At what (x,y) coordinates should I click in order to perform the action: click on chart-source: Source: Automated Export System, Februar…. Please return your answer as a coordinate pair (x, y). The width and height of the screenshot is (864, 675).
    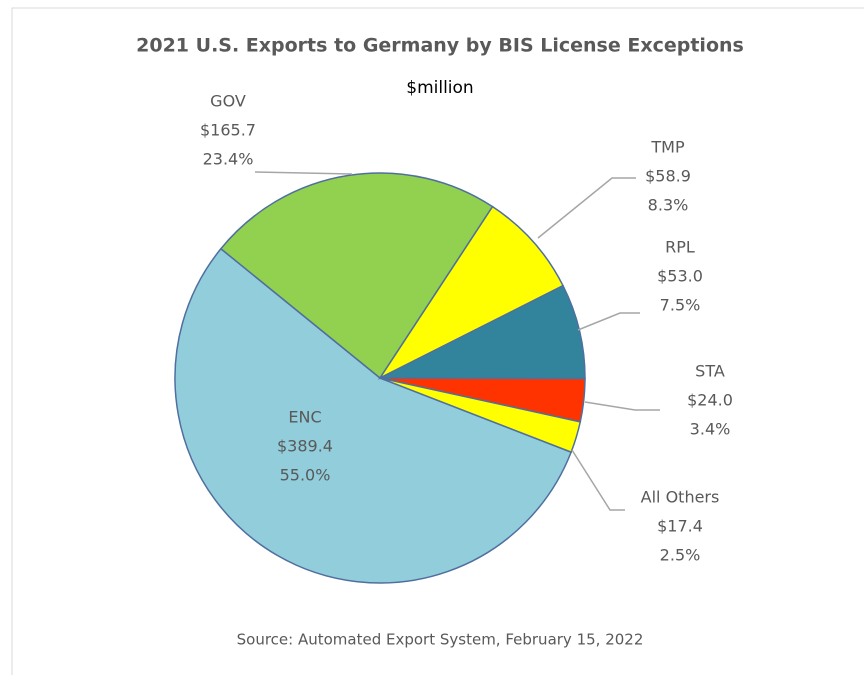
    Looking at the image, I should click on (440, 640).